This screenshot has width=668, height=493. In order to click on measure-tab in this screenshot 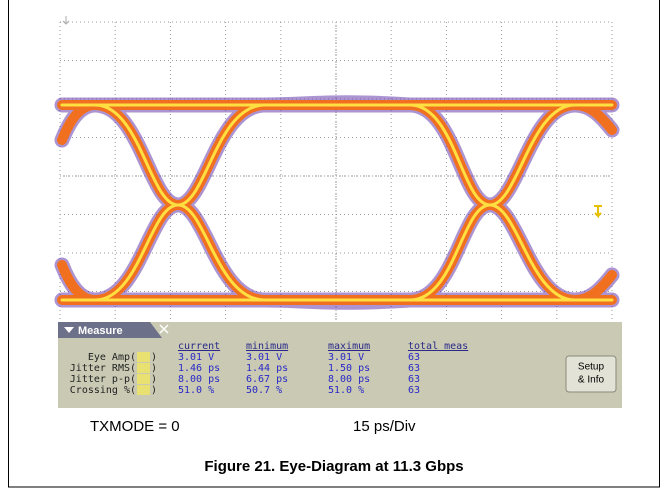, I will do `click(110, 330)`.